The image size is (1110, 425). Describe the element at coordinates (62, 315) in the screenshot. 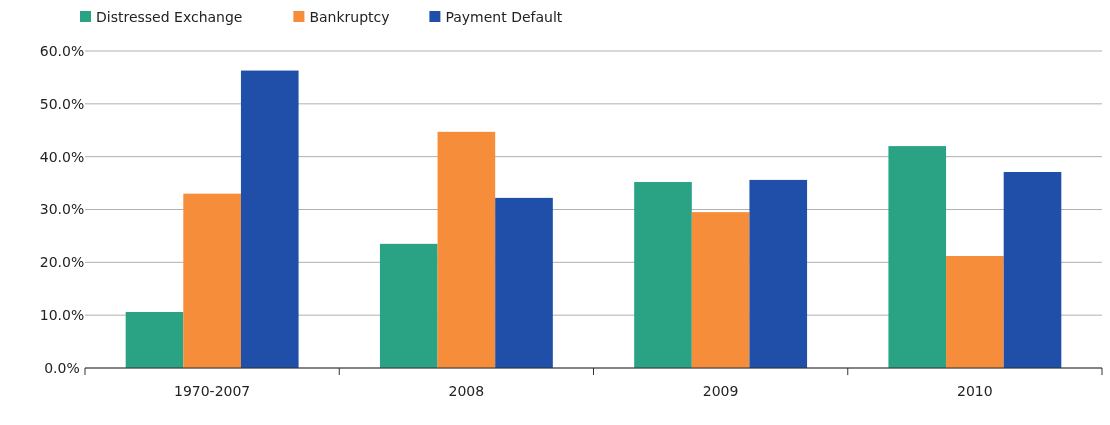

I see `y-tick-label: 10.0%` at that location.